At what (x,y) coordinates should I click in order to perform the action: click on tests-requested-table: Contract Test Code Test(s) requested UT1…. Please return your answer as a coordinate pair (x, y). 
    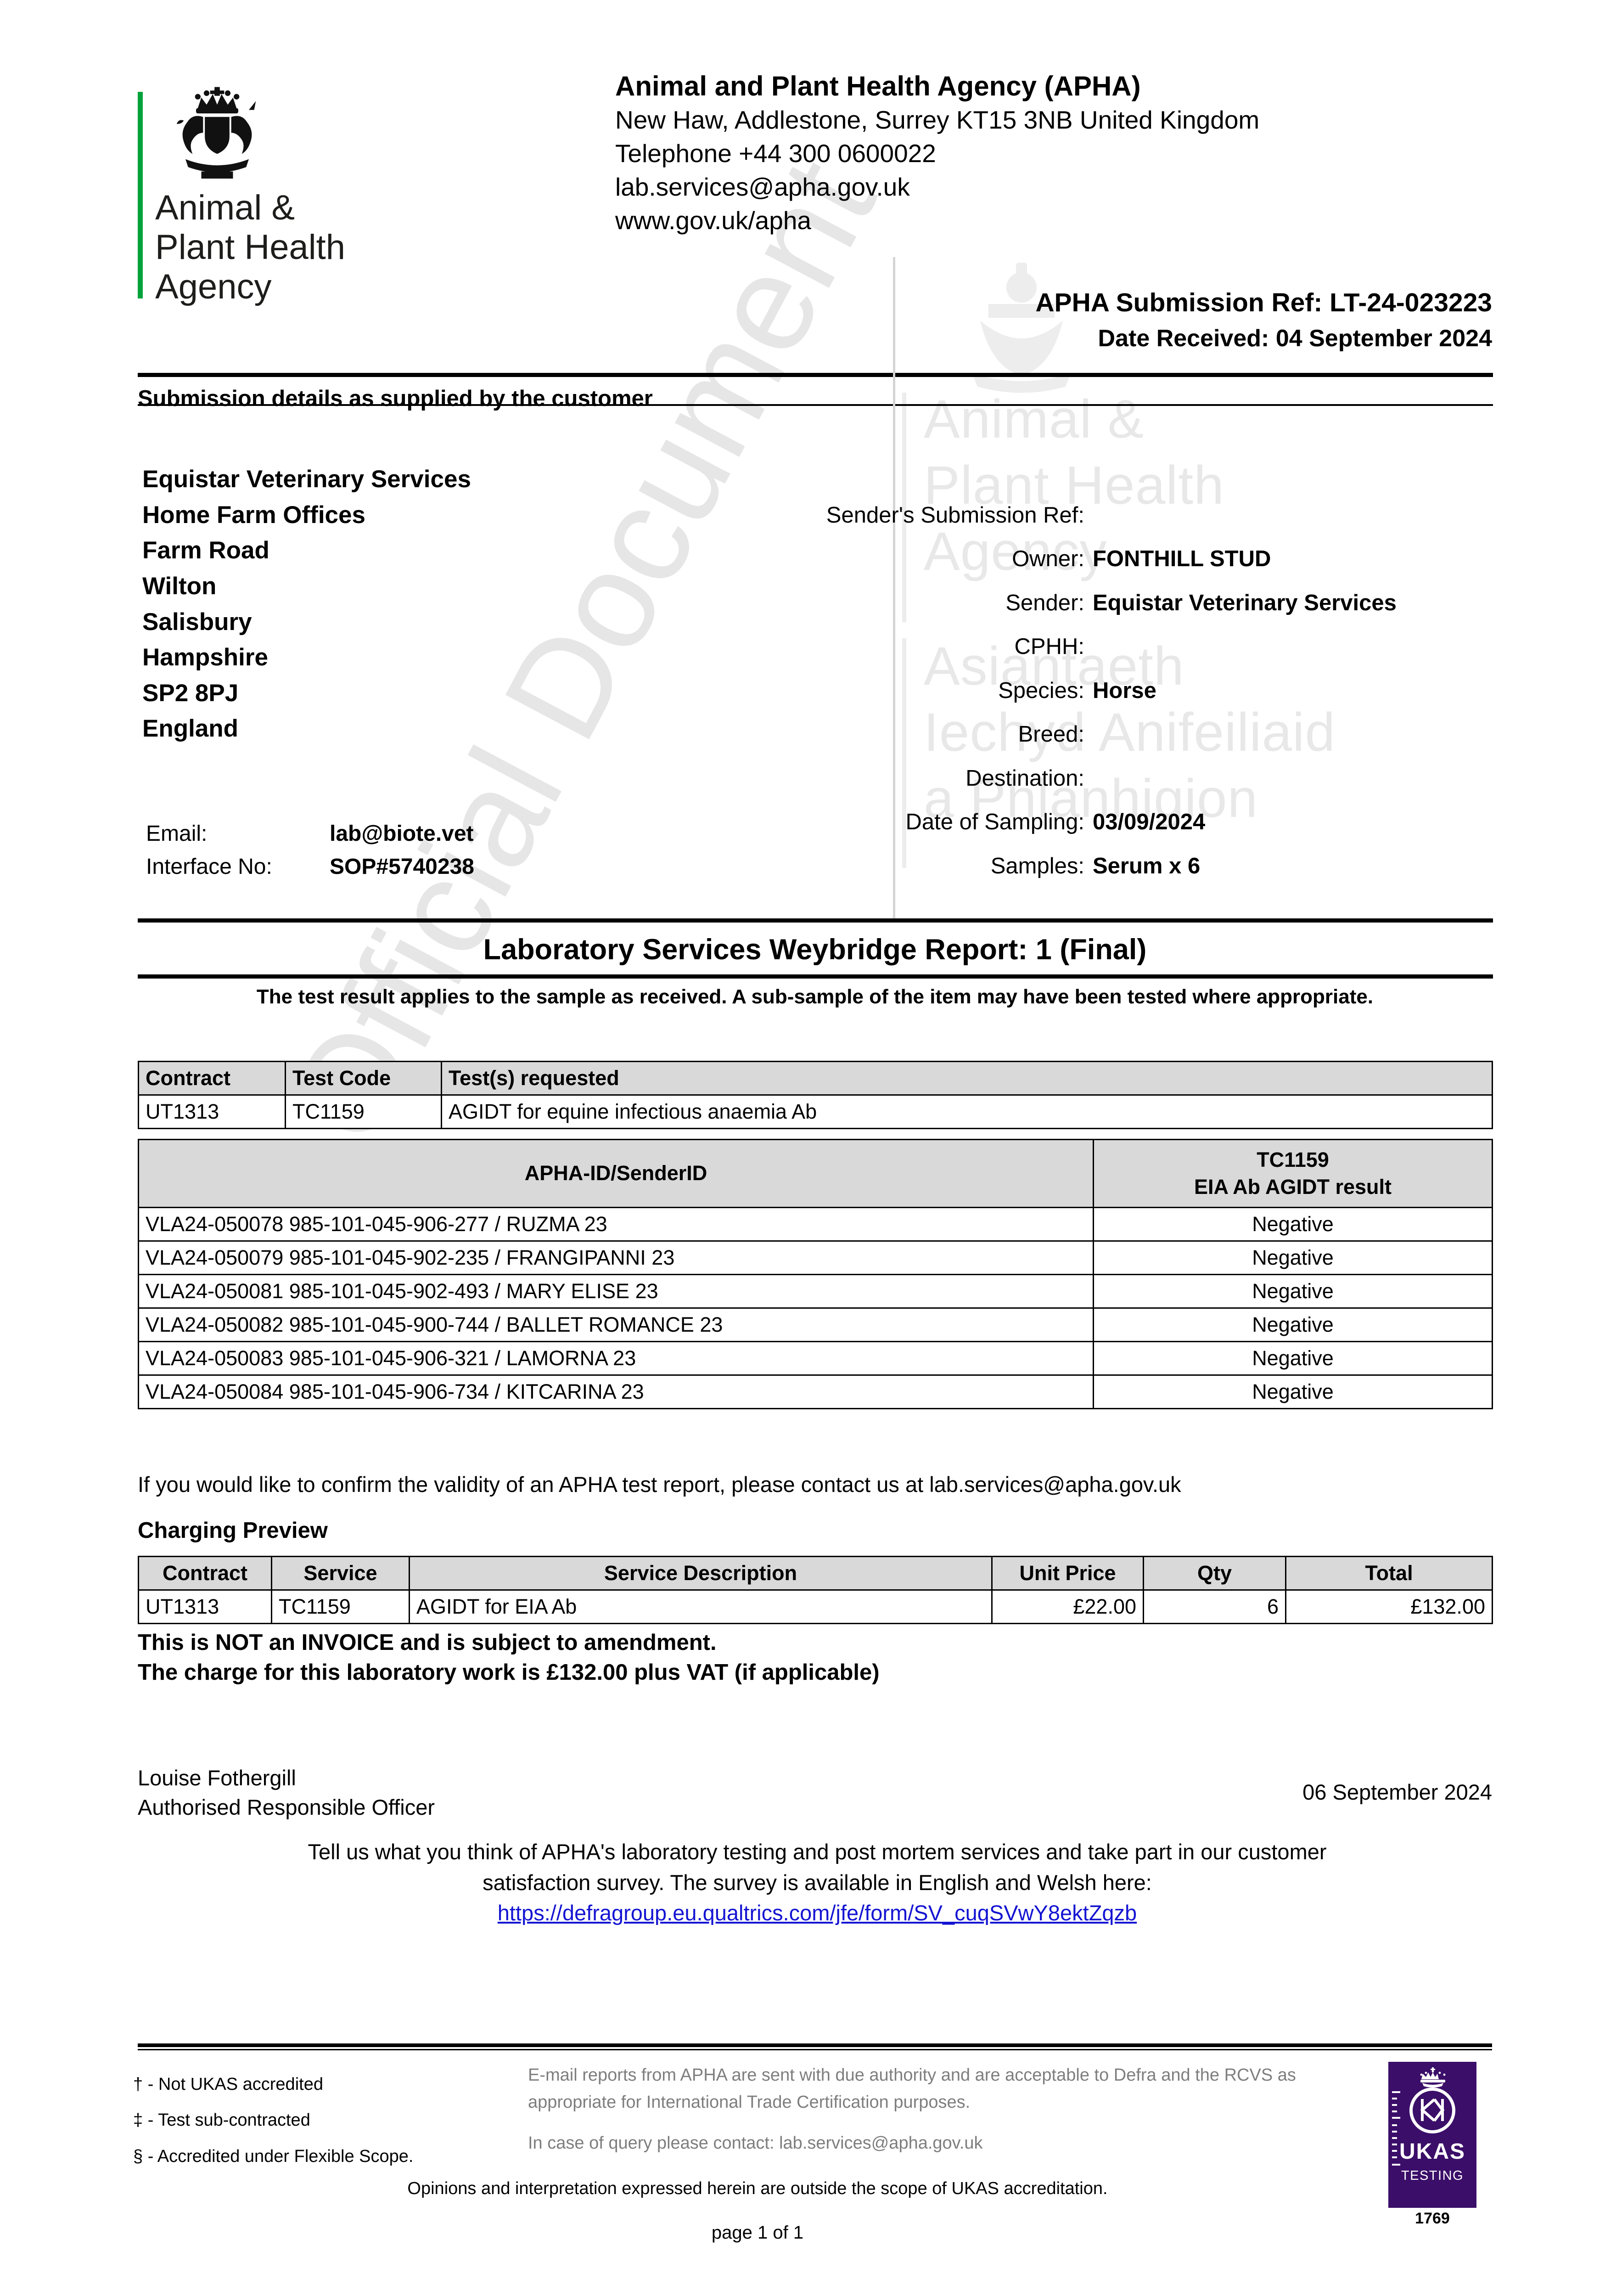
    Looking at the image, I should click on (816, 1095).